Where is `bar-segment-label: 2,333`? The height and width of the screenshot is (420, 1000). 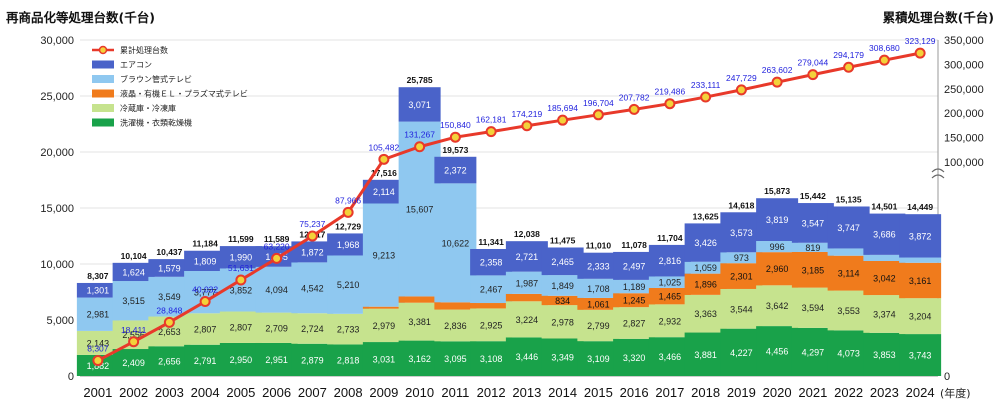 bar-segment-label: 2,333 is located at coordinates (598, 266).